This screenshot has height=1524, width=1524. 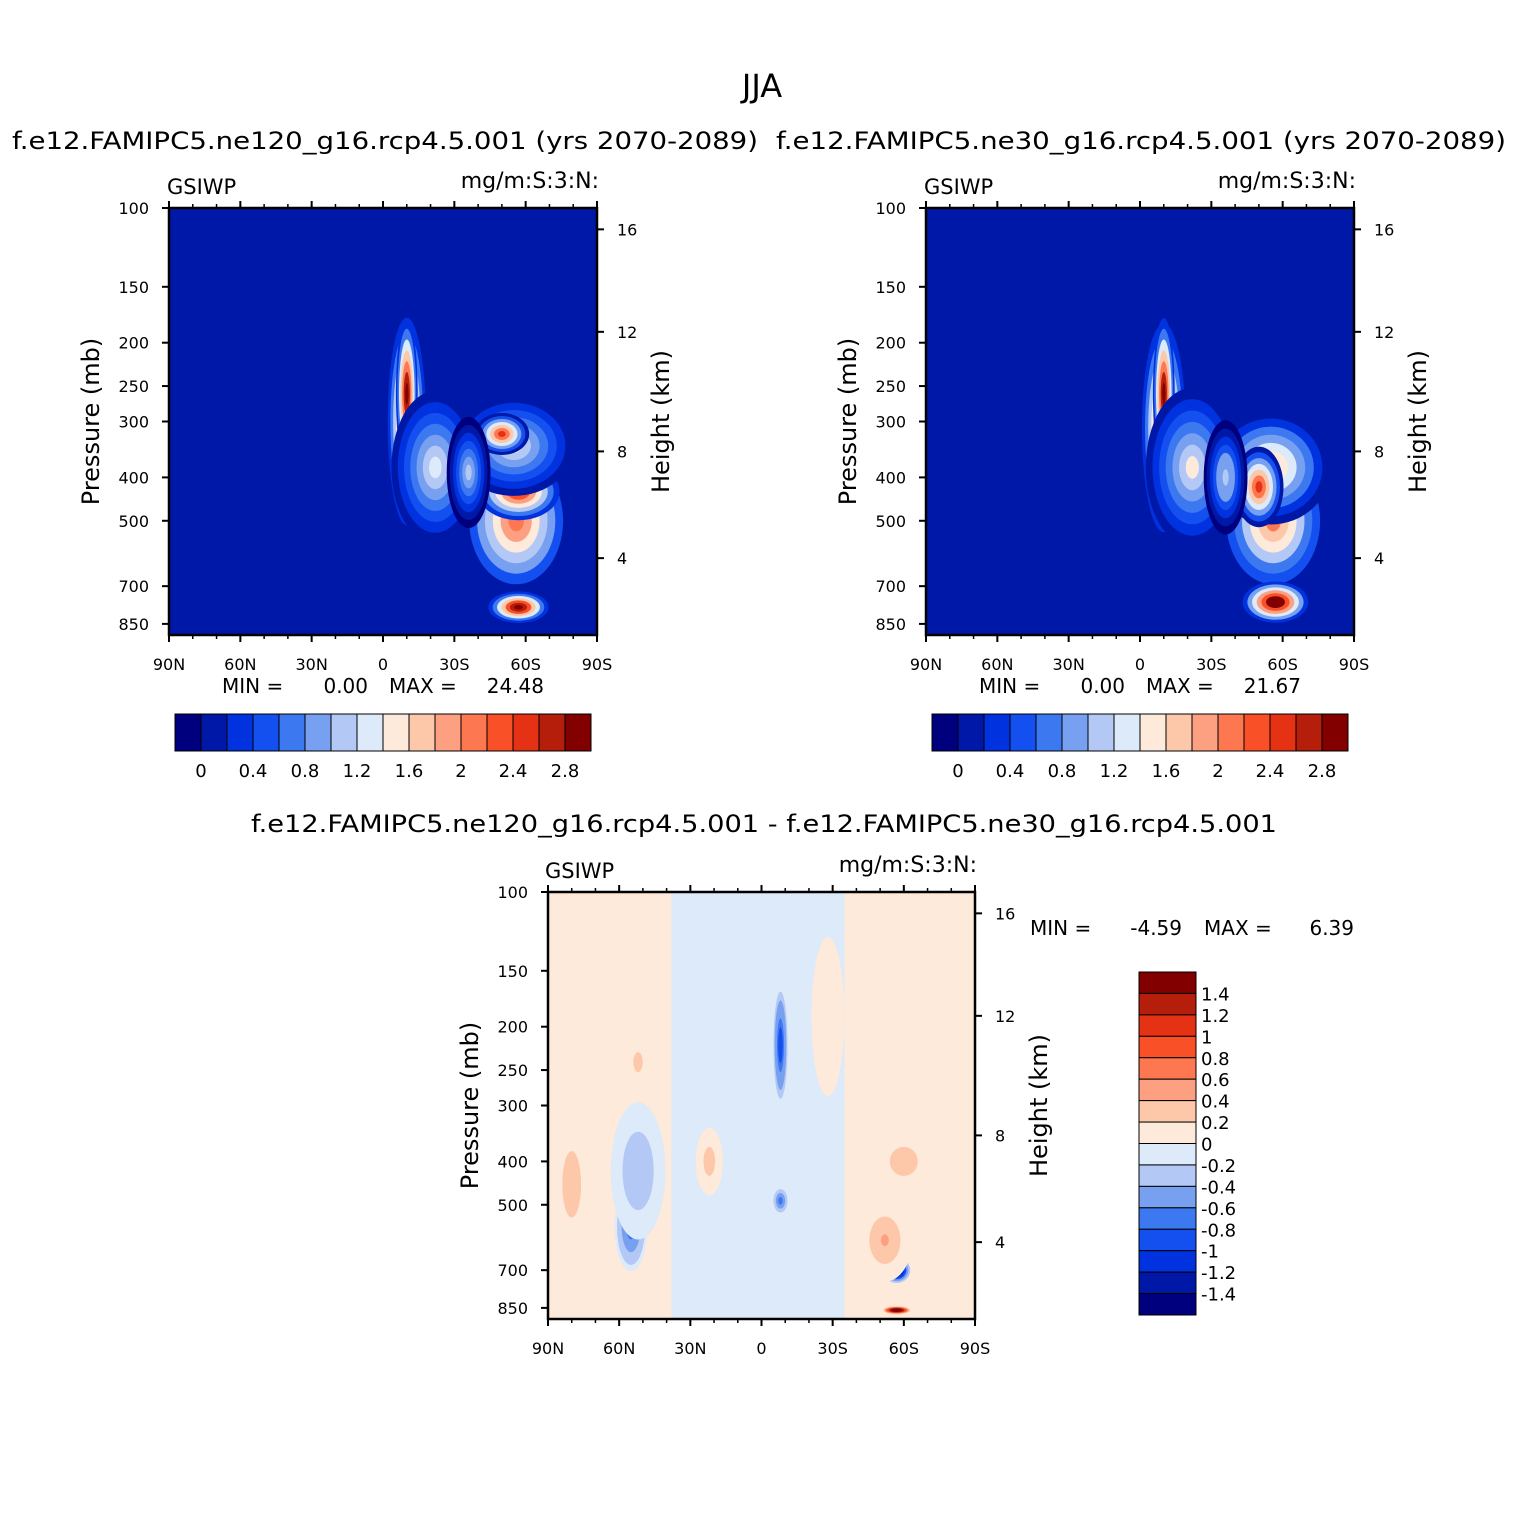 I want to click on panel3-ytick-label-850: 850, so click(x=512, y=1308).